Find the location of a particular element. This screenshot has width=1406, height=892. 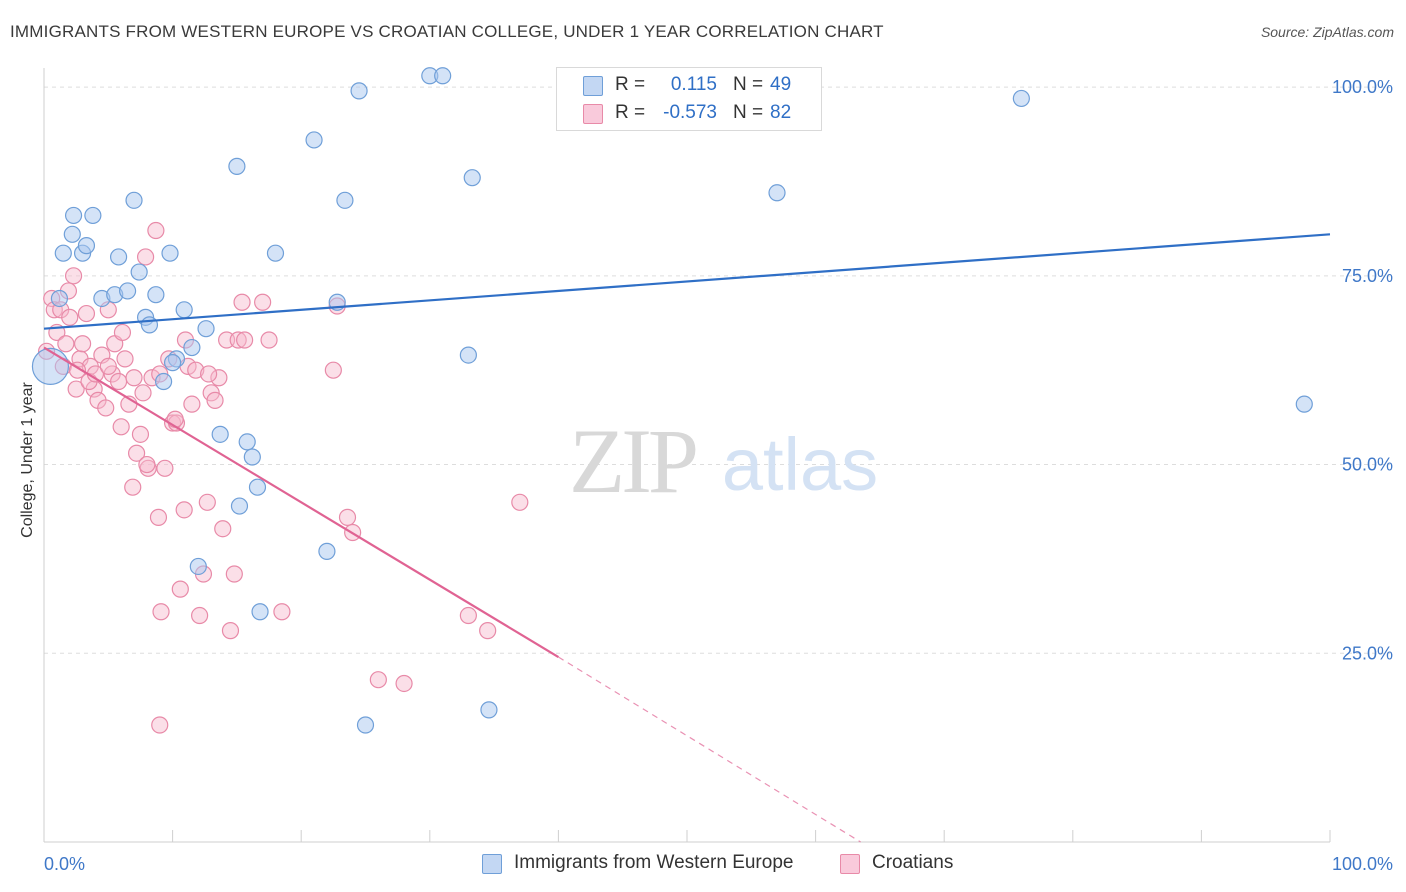

legend-swatch-pink is located at coordinates (593, 114).